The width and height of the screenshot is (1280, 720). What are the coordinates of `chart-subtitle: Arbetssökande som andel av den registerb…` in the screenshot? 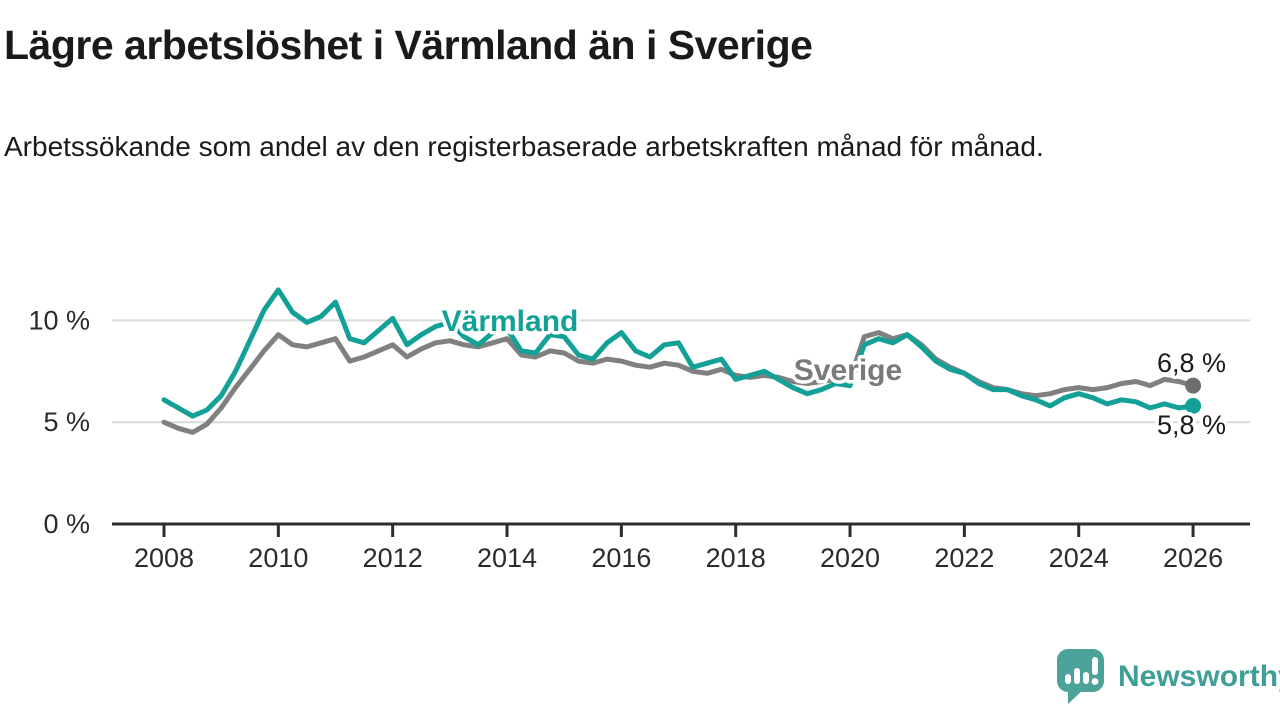 It's located at (524, 146).